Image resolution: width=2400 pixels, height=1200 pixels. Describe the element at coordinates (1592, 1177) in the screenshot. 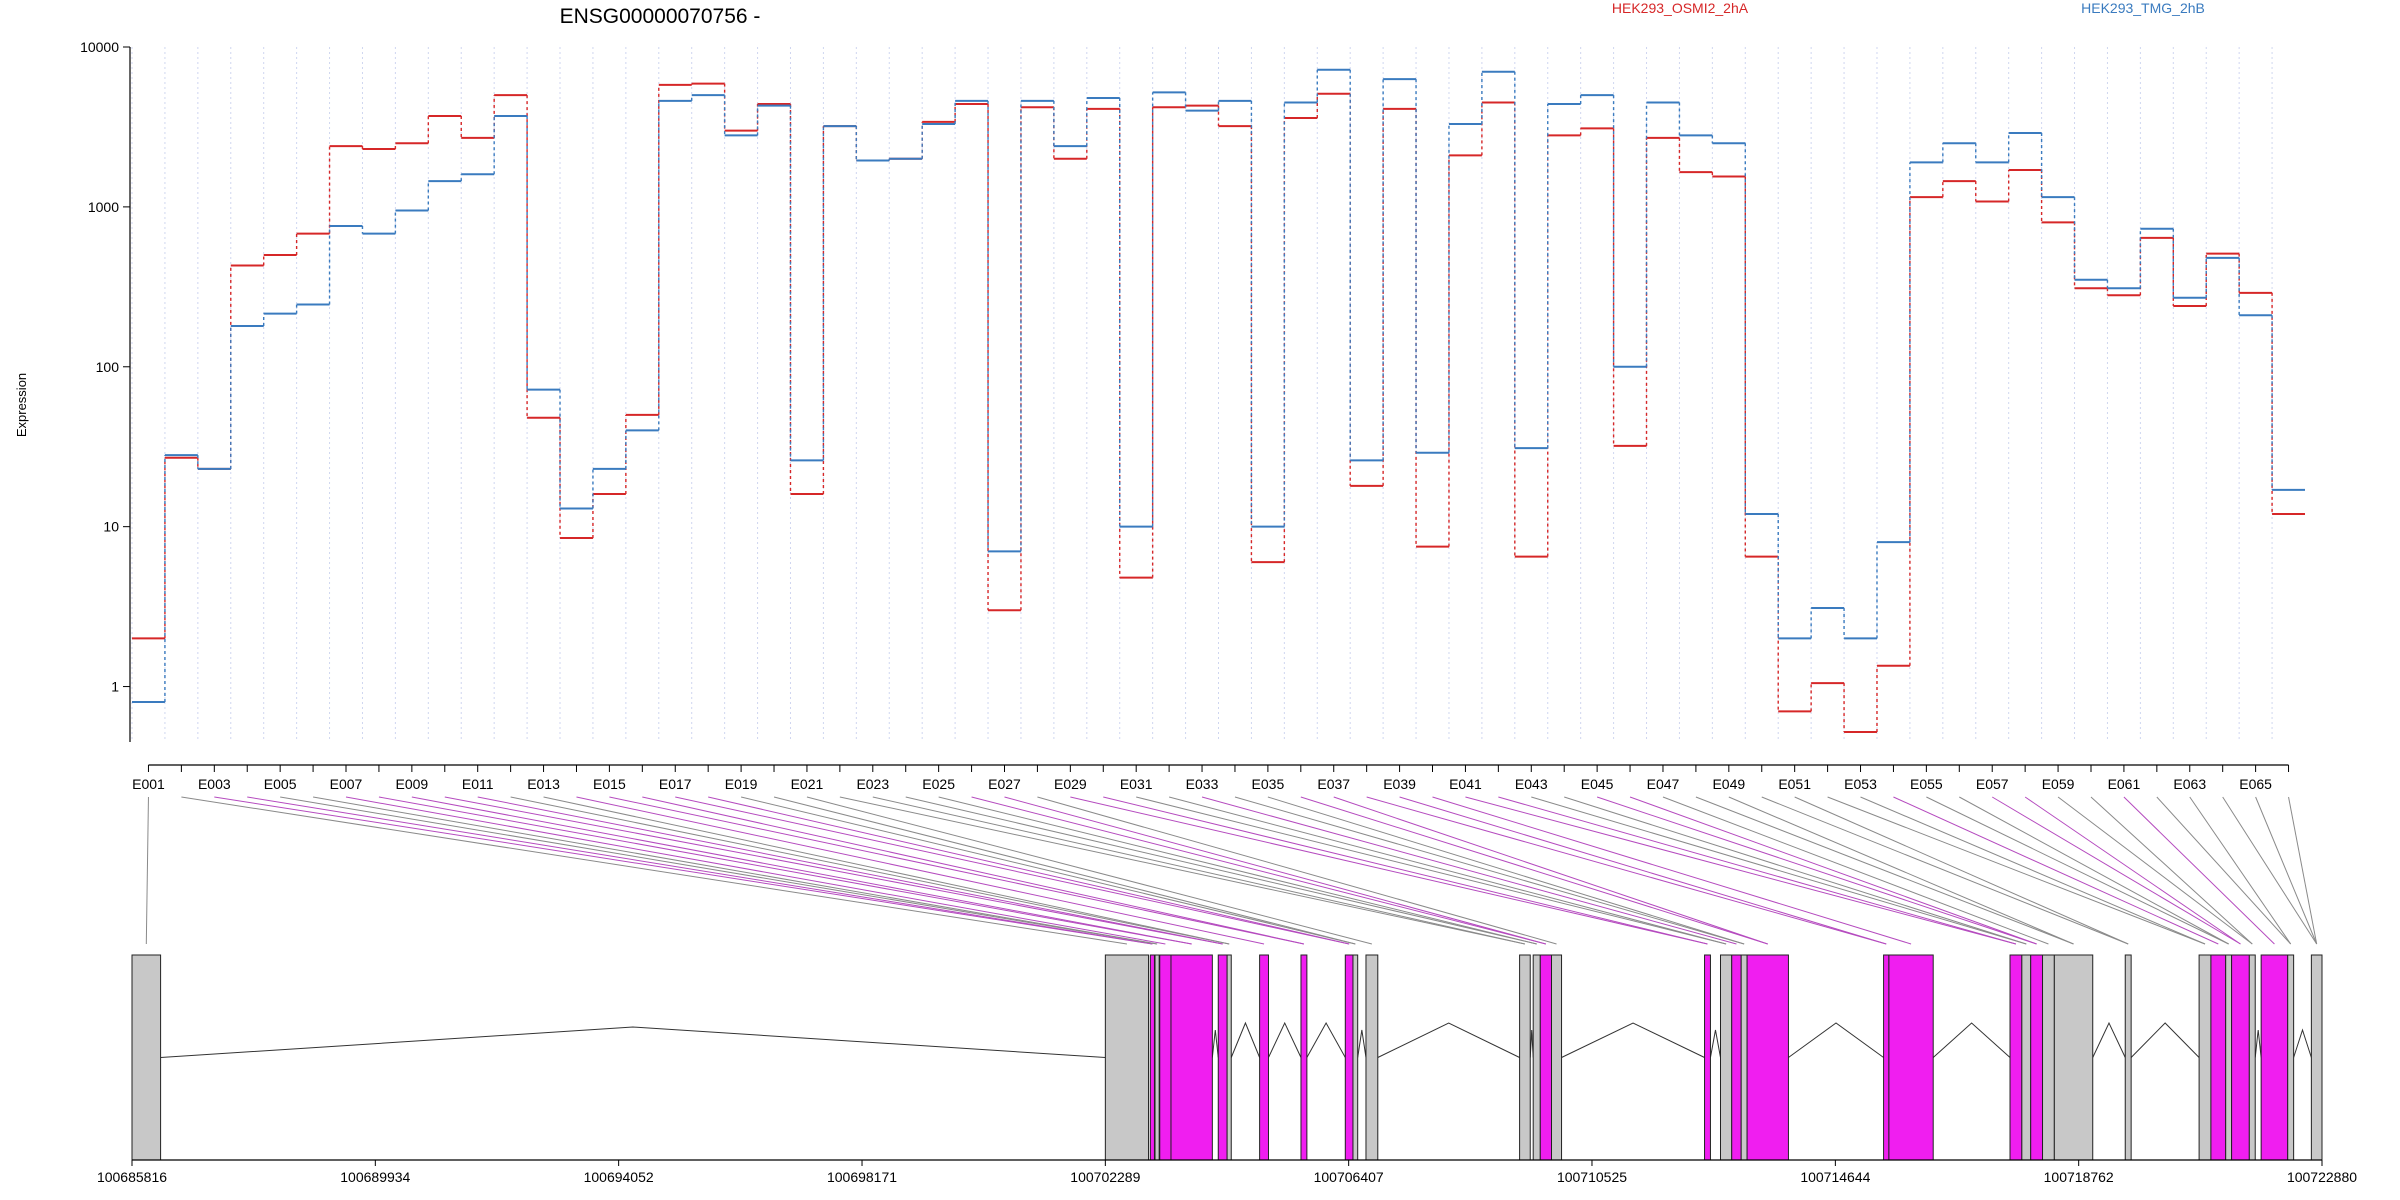

I see `coordinate-tick-label: 100710525` at that location.